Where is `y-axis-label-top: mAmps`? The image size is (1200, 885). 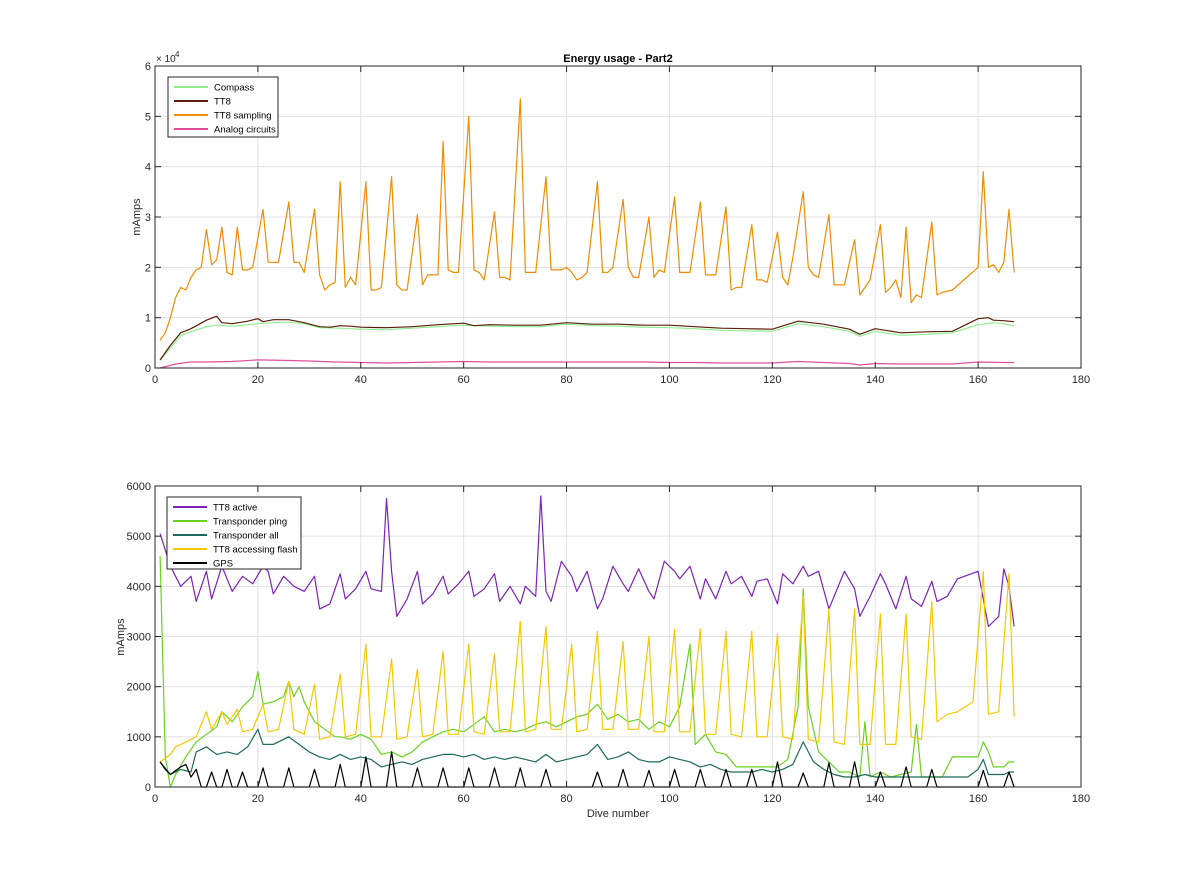 y-axis-label-top: mAmps is located at coordinates (137, 217).